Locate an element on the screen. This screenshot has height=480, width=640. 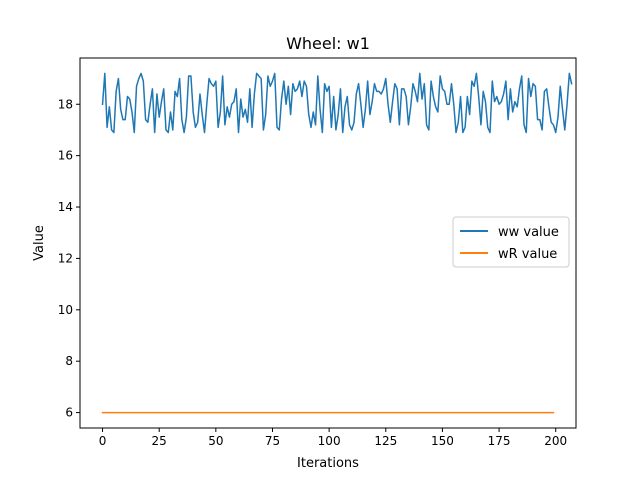
y-tick-label: 8 is located at coordinates (69, 361).